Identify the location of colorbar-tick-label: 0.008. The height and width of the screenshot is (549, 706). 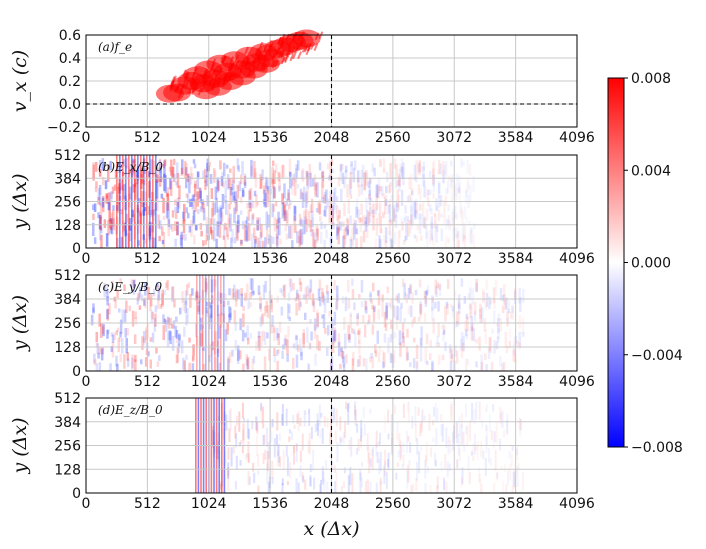
(651, 79).